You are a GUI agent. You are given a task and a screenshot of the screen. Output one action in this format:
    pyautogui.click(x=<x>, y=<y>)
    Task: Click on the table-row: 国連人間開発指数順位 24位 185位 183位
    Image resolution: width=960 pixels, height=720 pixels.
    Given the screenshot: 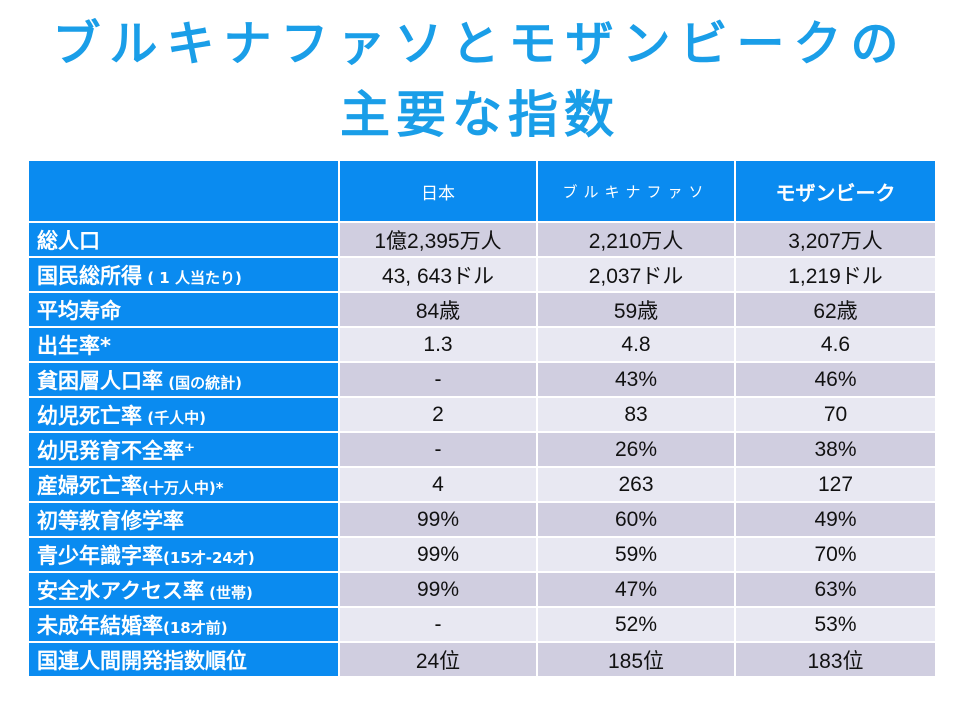 What is the action you would take?
    pyautogui.click(x=482, y=659)
    